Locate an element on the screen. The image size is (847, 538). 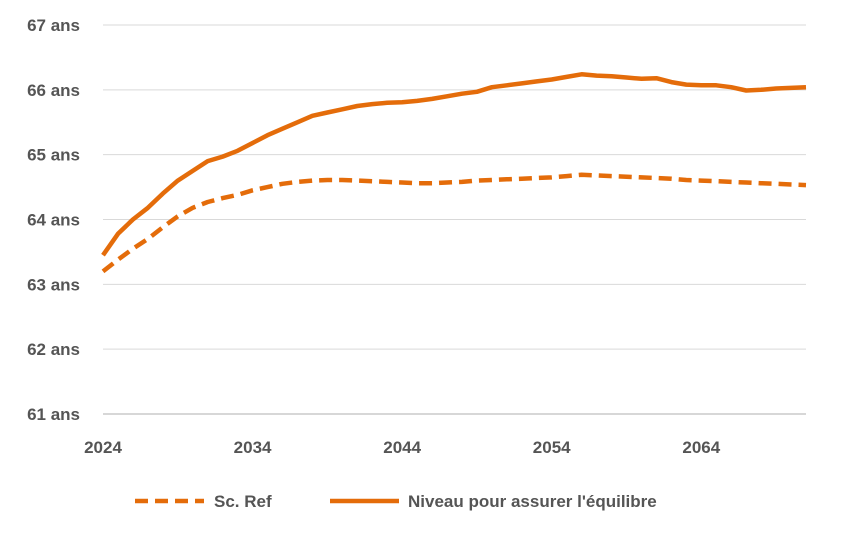
x-tick-label: 2054 is located at coordinates (552, 447).